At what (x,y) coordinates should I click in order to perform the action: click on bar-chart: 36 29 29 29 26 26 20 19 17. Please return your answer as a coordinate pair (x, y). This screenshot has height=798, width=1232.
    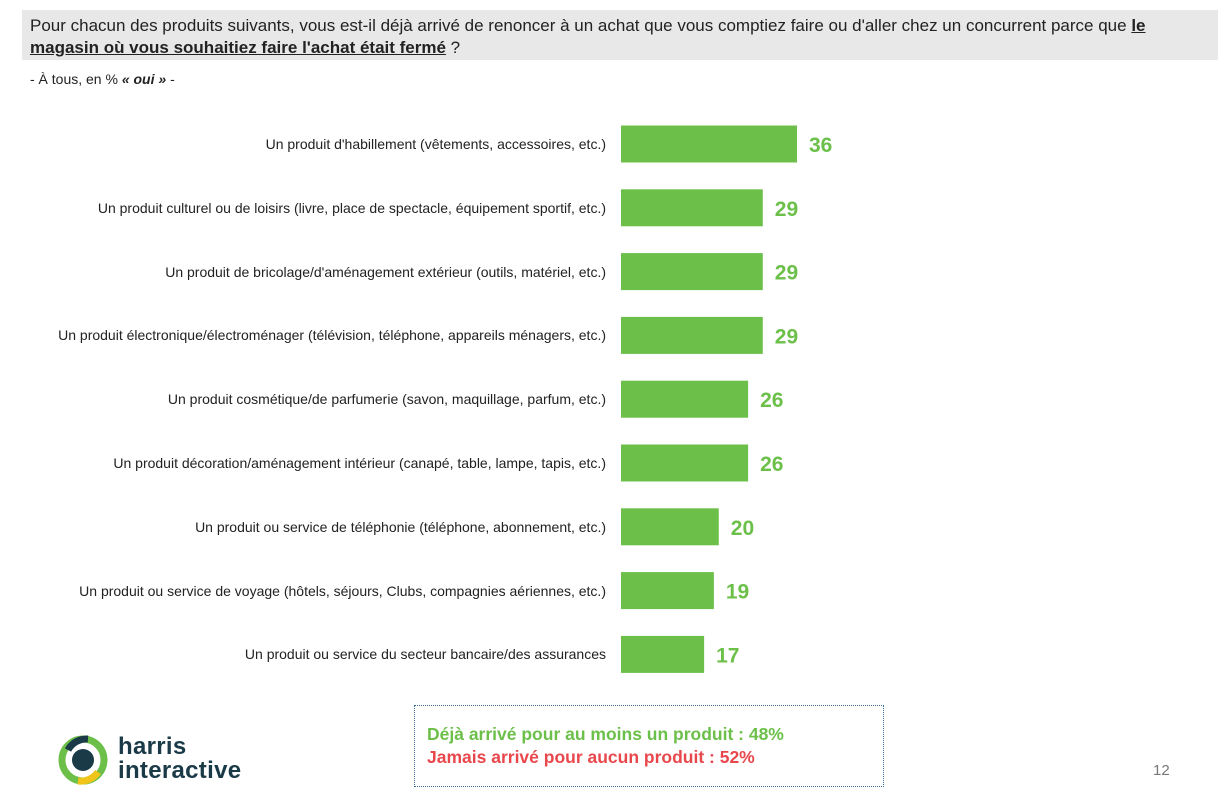
    Looking at the image, I should click on (726, 399).